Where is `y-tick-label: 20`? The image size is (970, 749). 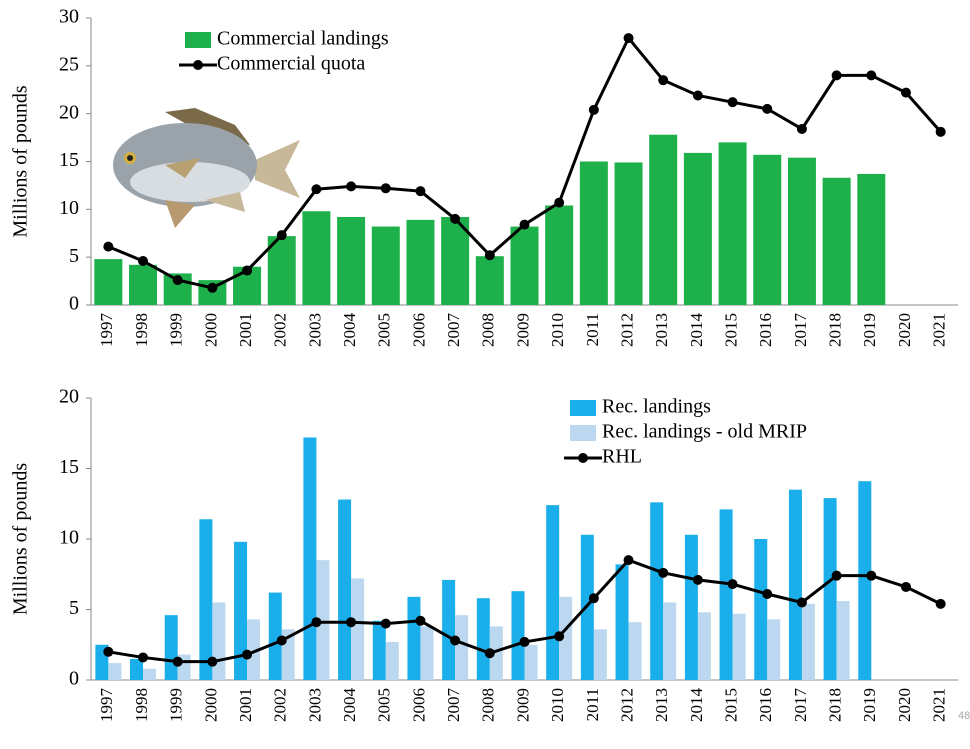
y-tick-label: 20 is located at coordinates (69, 112).